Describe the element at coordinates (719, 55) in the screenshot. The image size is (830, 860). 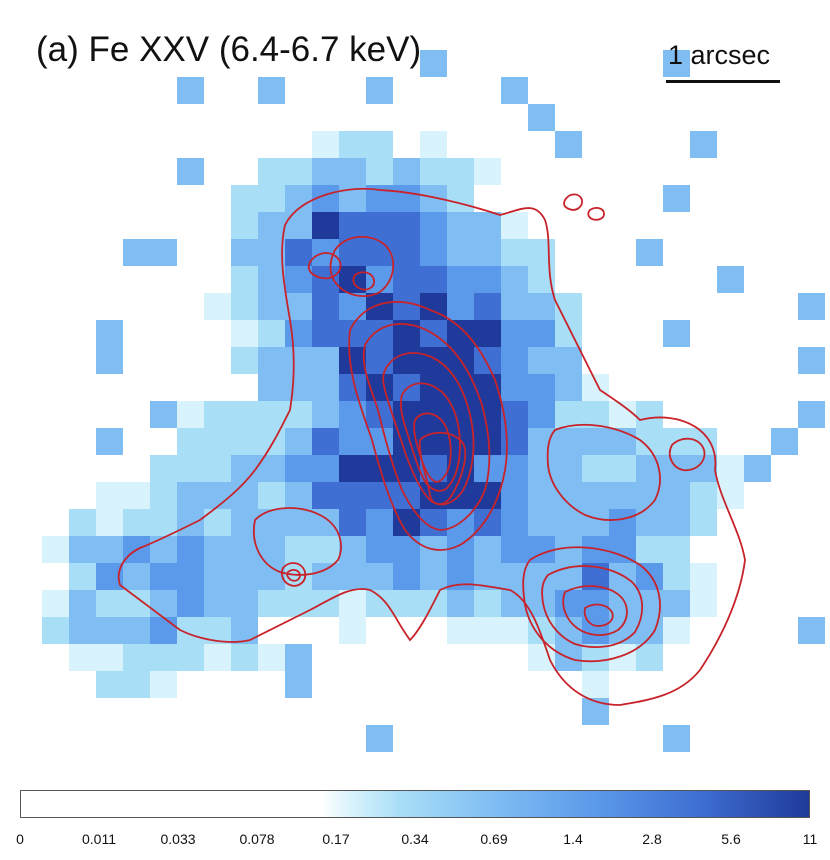
I see `scale-bar-label: 1 arcsec` at that location.